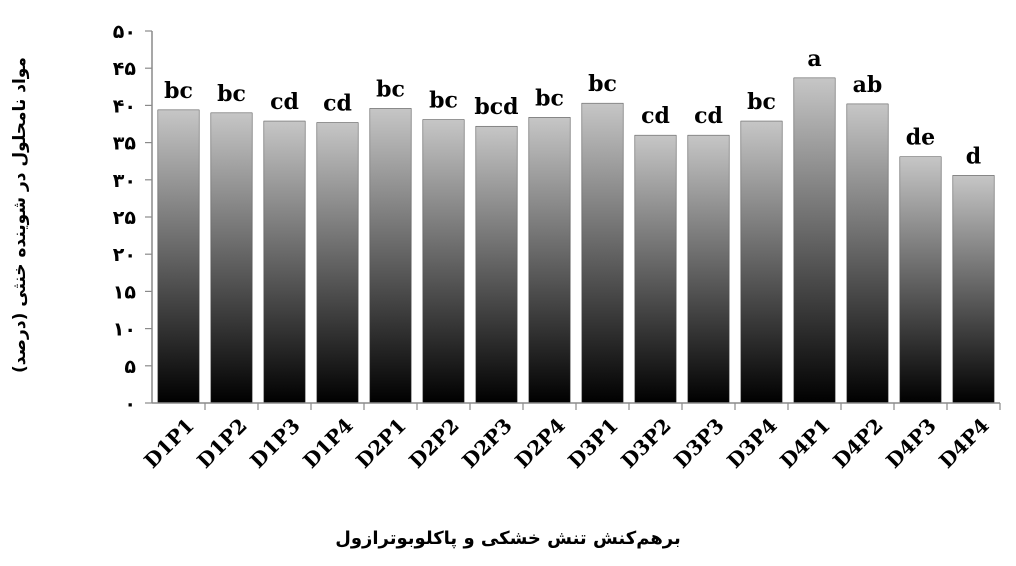 This screenshot has height=566, width=1016. Describe the element at coordinates (593, 443) in the screenshot. I see `x-tick-label: D3P1` at that location.